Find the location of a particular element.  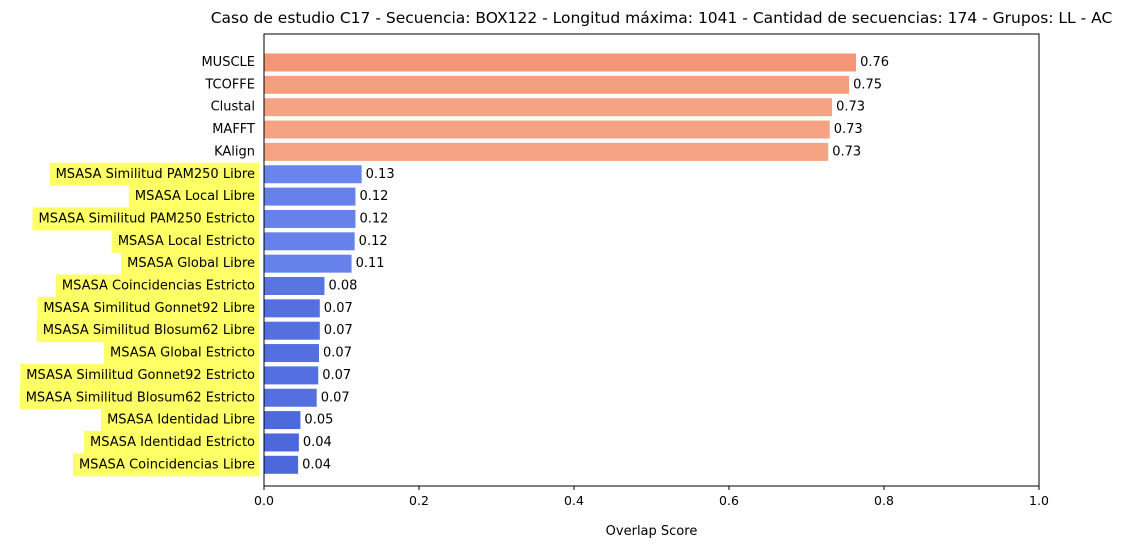

category-label: MSASA Similitud Blosum62 Libre is located at coordinates (149, 330).